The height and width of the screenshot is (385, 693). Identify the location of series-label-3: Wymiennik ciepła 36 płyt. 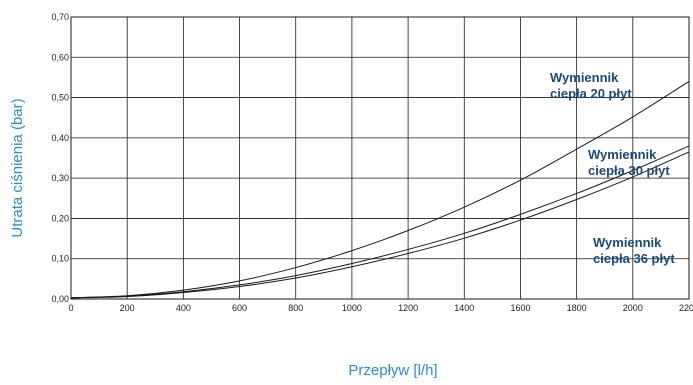
(634, 250).